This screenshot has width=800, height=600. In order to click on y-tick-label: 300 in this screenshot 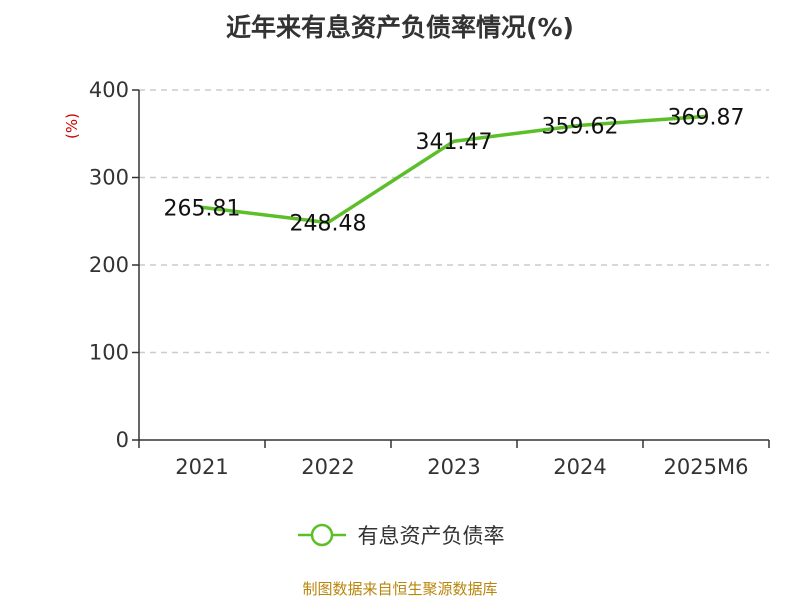, I will do `click(109, 178)`.